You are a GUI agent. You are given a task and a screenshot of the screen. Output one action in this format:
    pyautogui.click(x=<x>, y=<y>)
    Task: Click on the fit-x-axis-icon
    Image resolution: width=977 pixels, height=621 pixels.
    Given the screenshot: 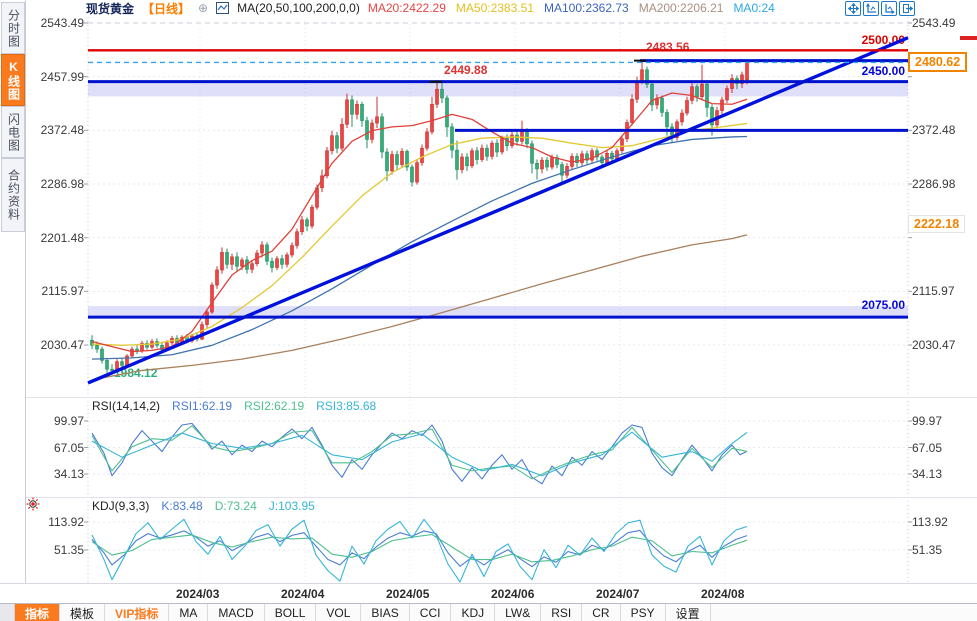 What is the action you would take?
    pyautogui.click(x=889, y=8)
    